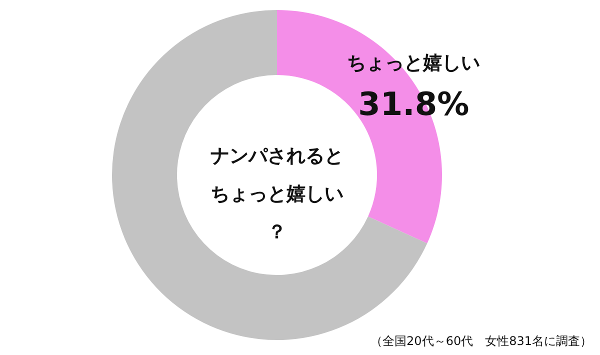 This screenshot has height=355, width=600. What do you see at coordinates (413, 63) in the screenshot?
I see `slice-label: ちょっと嬉しい` at bounding box center [413, 63].